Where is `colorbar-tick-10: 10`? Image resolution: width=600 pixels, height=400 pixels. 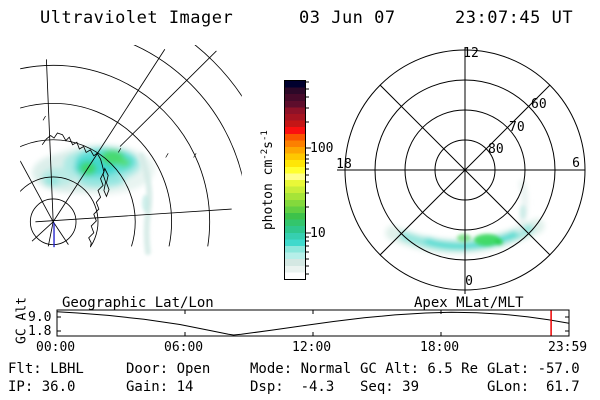
colorbar-tick-10: 10 is located at coordinates (318, 233).